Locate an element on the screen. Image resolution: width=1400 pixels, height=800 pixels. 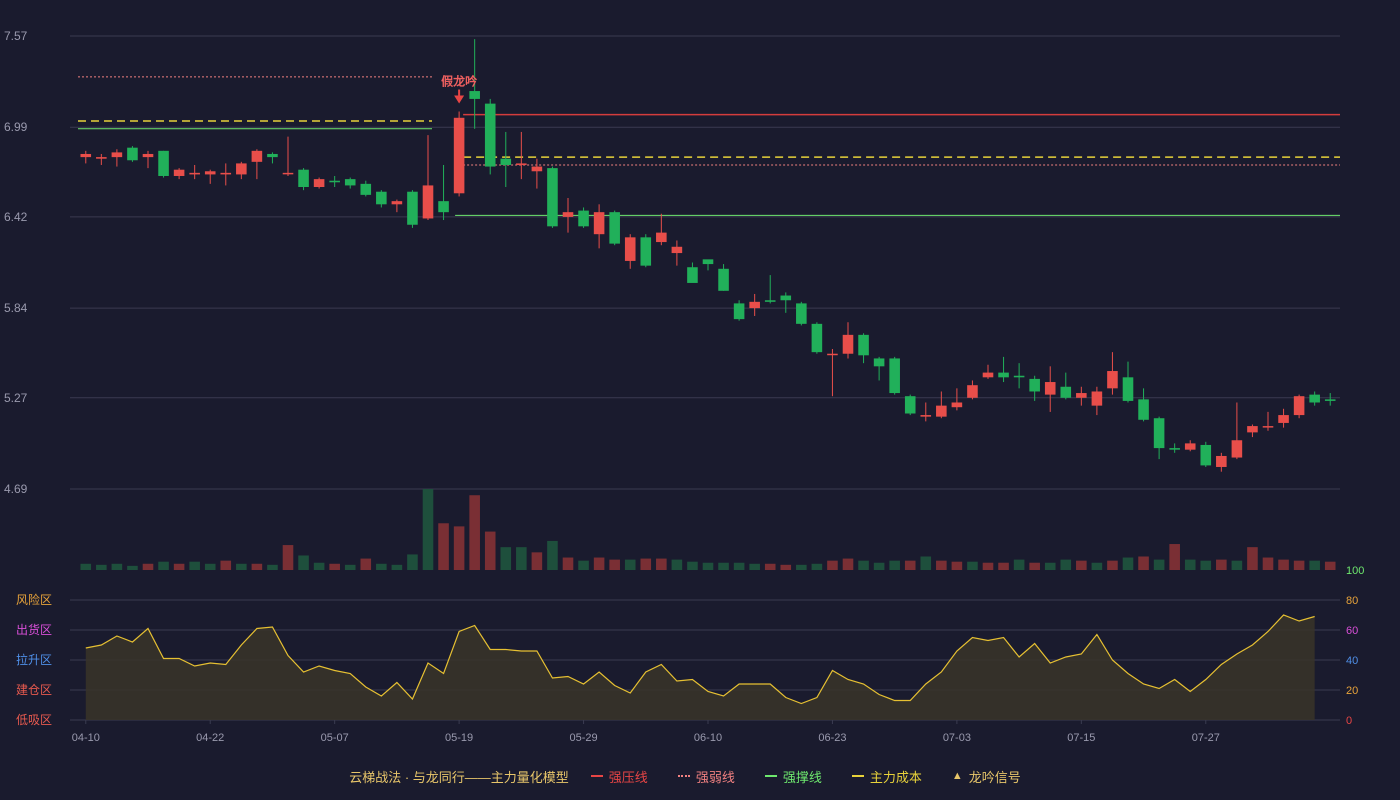
legend-label: 主力成本 is located at coordinates (895, 777).